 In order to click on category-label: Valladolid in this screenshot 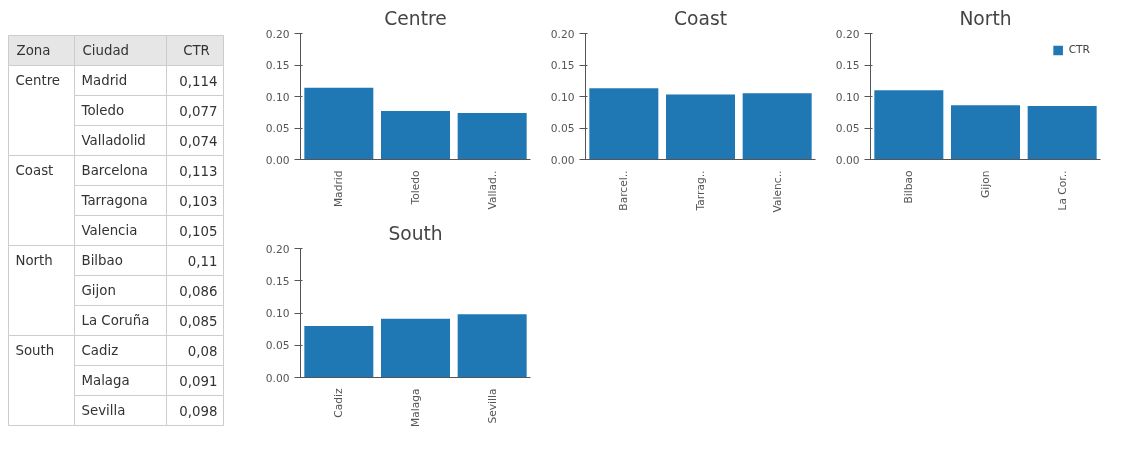, I will do `click(113, 140)`.